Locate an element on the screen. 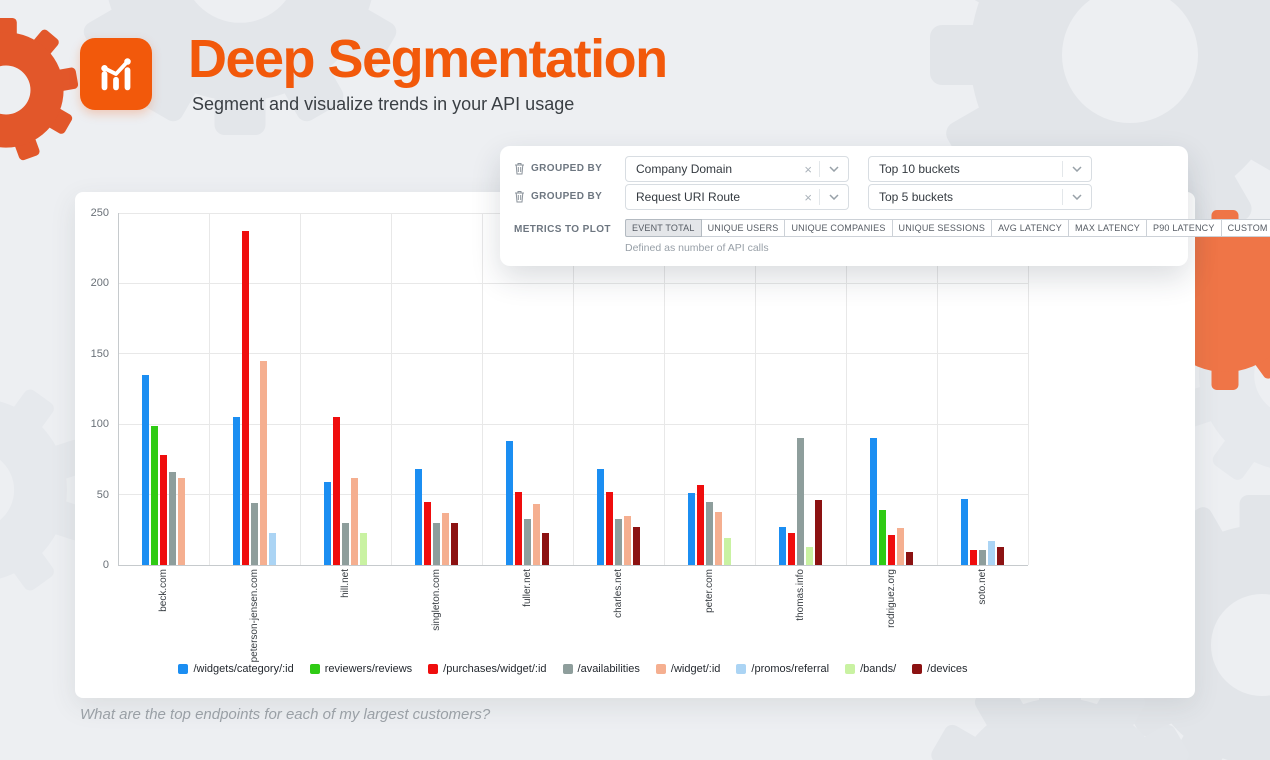 This screenshot has width=1270, height=760. legend-item: reviewers/reviews is located at coordinates (360, 669).